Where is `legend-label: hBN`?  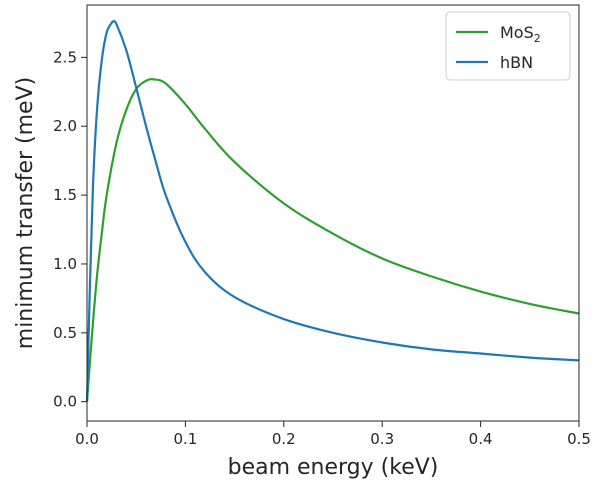
legend-label: hBN is located at coordinates (516, 62).